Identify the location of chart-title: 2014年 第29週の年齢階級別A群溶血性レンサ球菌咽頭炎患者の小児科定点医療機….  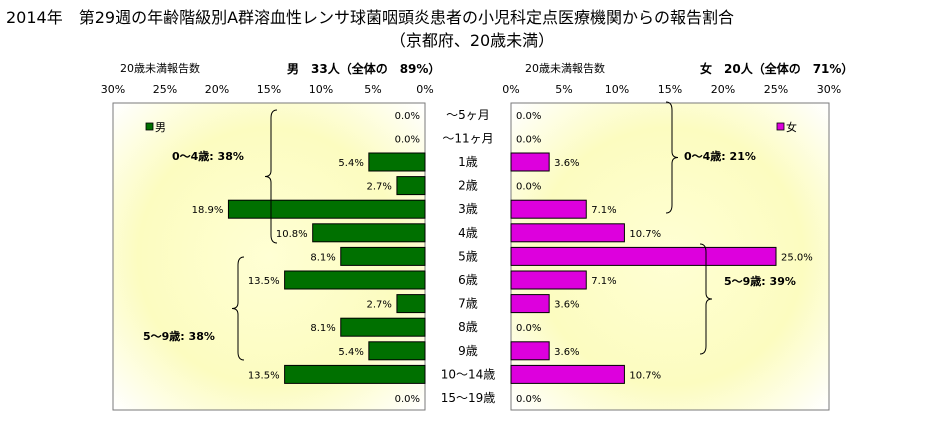
(370, 17).